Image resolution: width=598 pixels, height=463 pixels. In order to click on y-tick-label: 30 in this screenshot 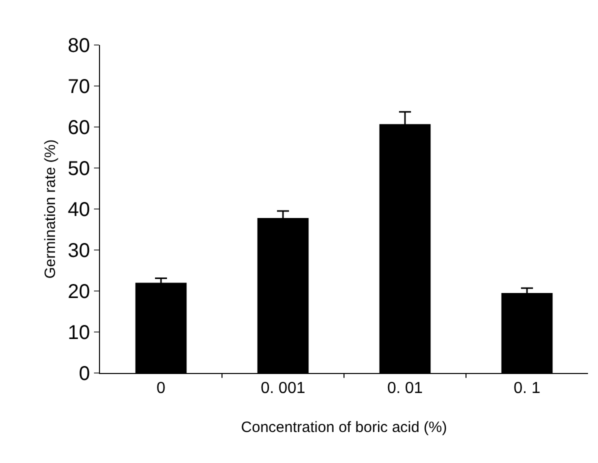, I will do `click(79, 251)`.